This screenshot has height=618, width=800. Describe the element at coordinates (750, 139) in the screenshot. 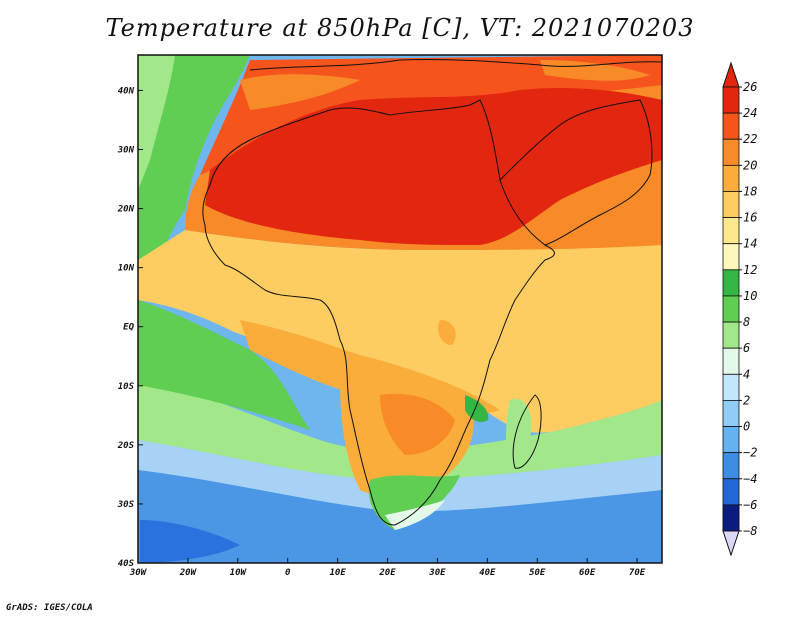

I see `colorbar-label: 22` at that location.